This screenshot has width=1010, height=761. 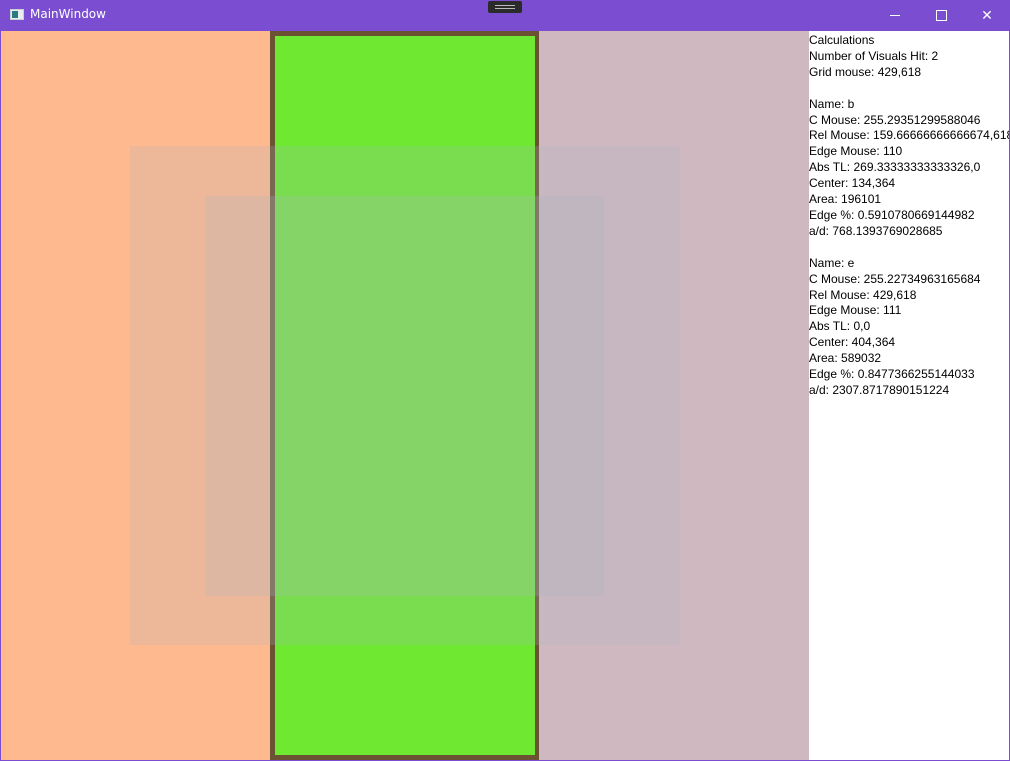 I want to click on item-e-edge-pct: Edge %: 0.8477366255144033, so click(x=892, y=374).